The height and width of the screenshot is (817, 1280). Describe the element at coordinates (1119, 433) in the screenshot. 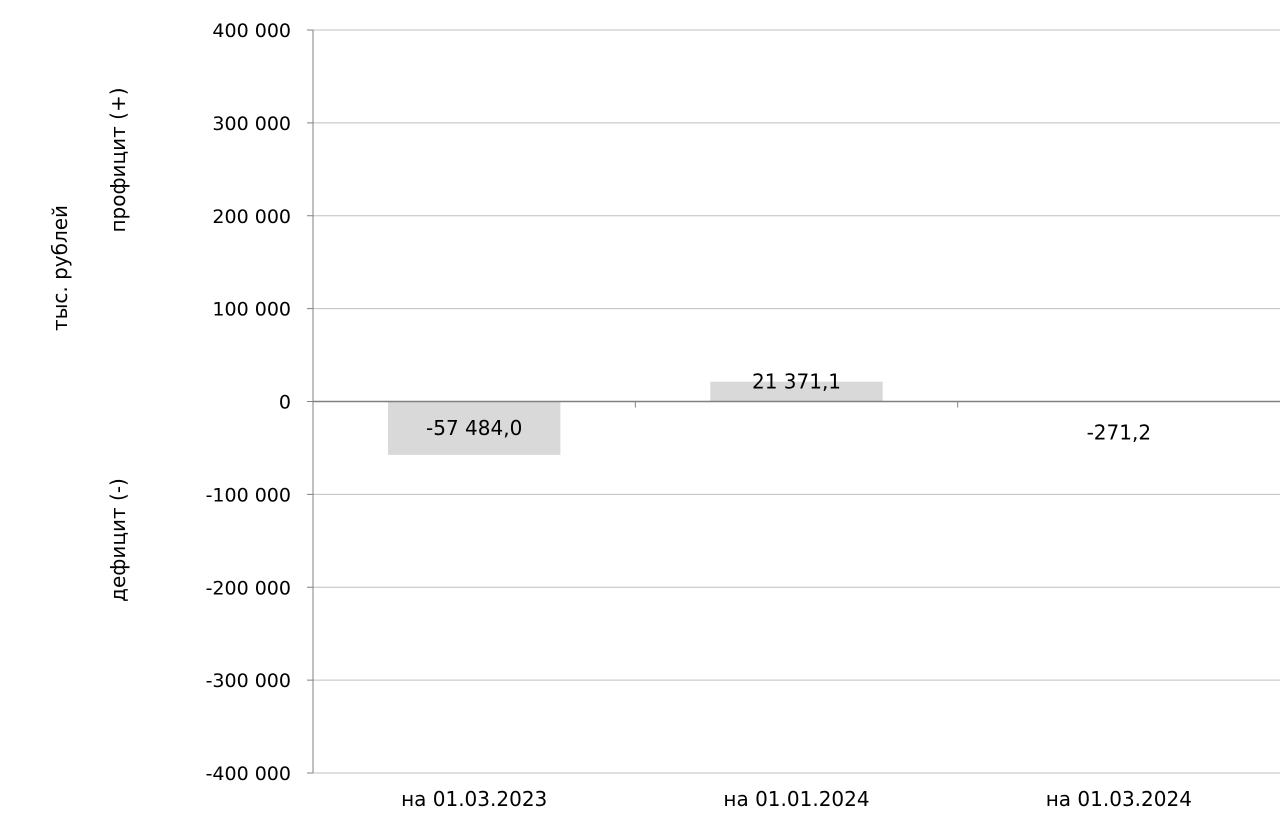

I see `data-label: -271,2` at that location.